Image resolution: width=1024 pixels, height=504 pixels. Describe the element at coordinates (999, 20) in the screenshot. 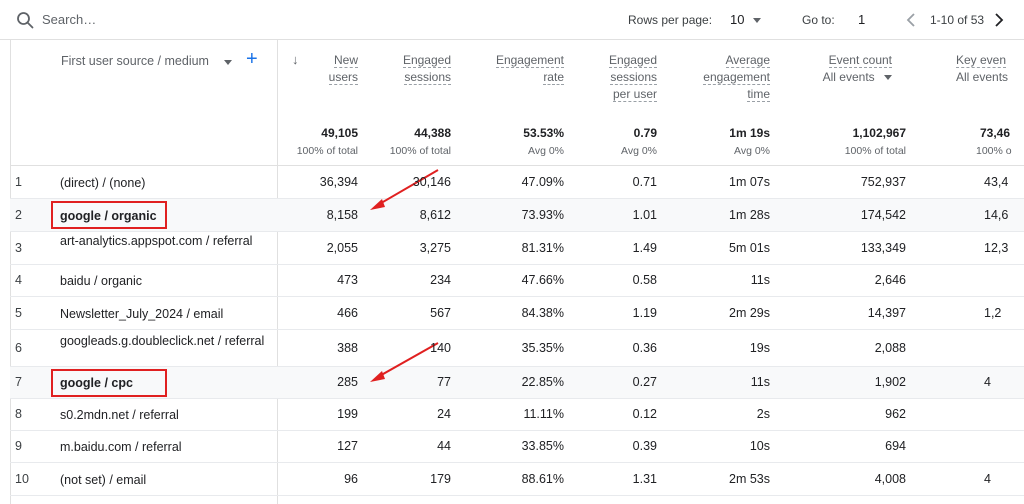

I see `chevron-right-icon` at that location.